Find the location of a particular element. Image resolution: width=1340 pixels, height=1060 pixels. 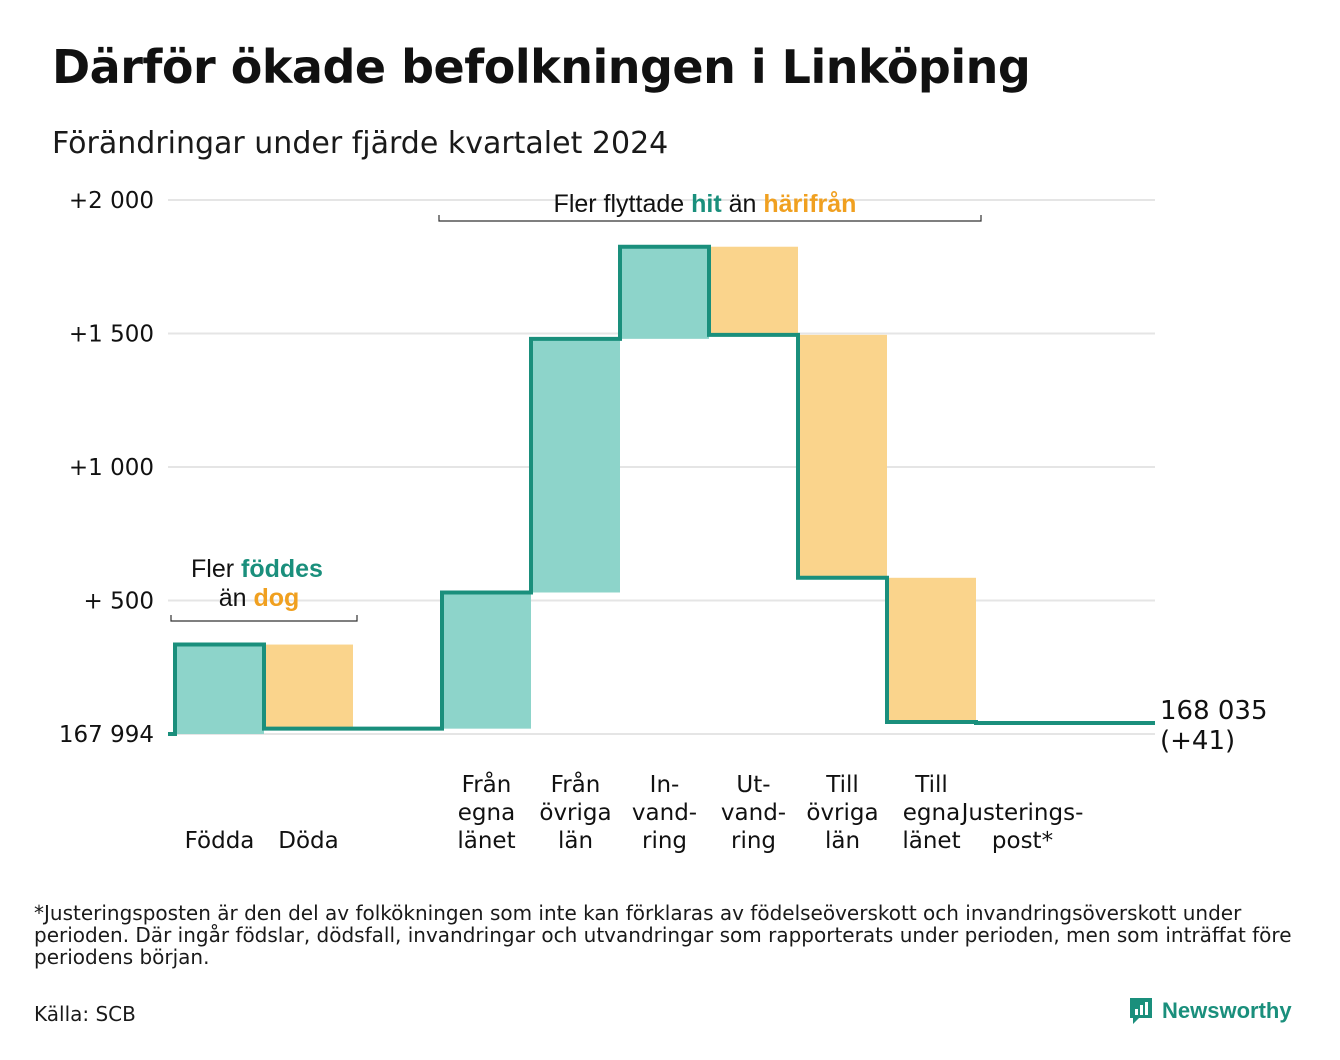

bar-doda is located at coordinates (308, 686).